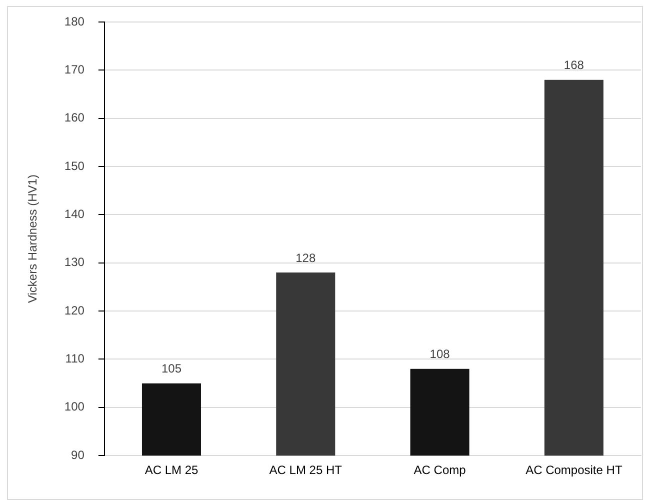 The height and width of the screenshot is (504, 653). I want to click on y-tick-label: 160, so click(74, 117).